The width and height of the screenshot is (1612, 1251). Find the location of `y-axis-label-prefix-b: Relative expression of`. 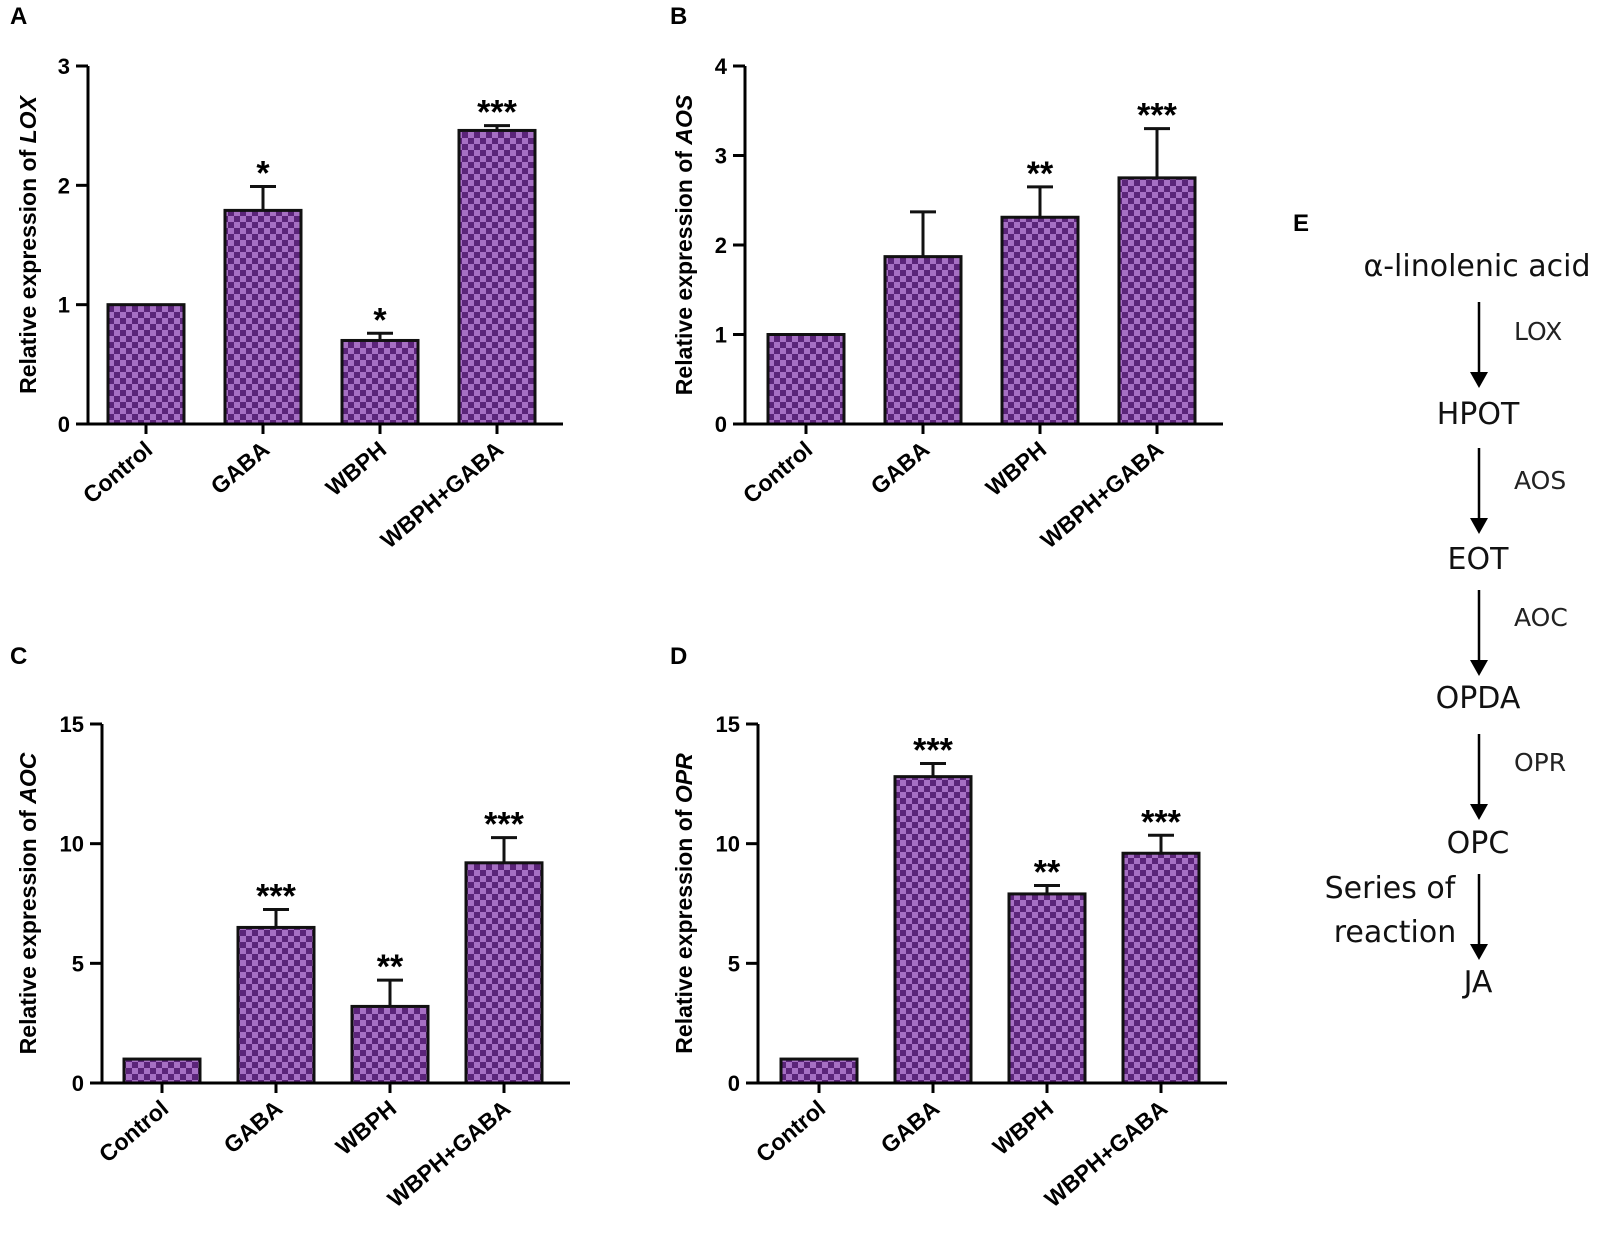

y-axis-label-prefix-b: Relative expression of is located at coordinates (684, 270).